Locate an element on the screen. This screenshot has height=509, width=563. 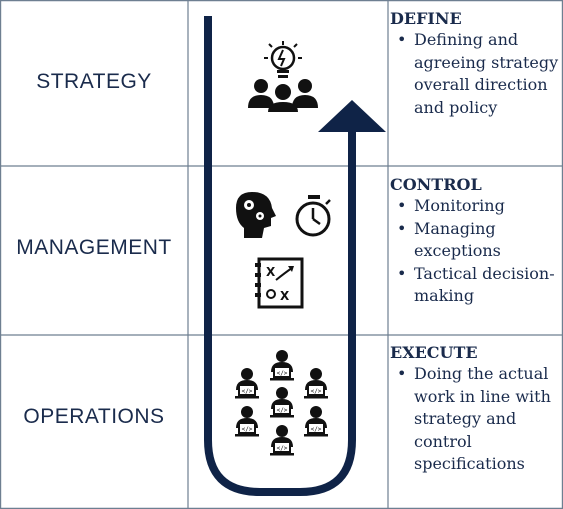
bullet-item: Tactical decision-making is located at coordinates (476, 285).